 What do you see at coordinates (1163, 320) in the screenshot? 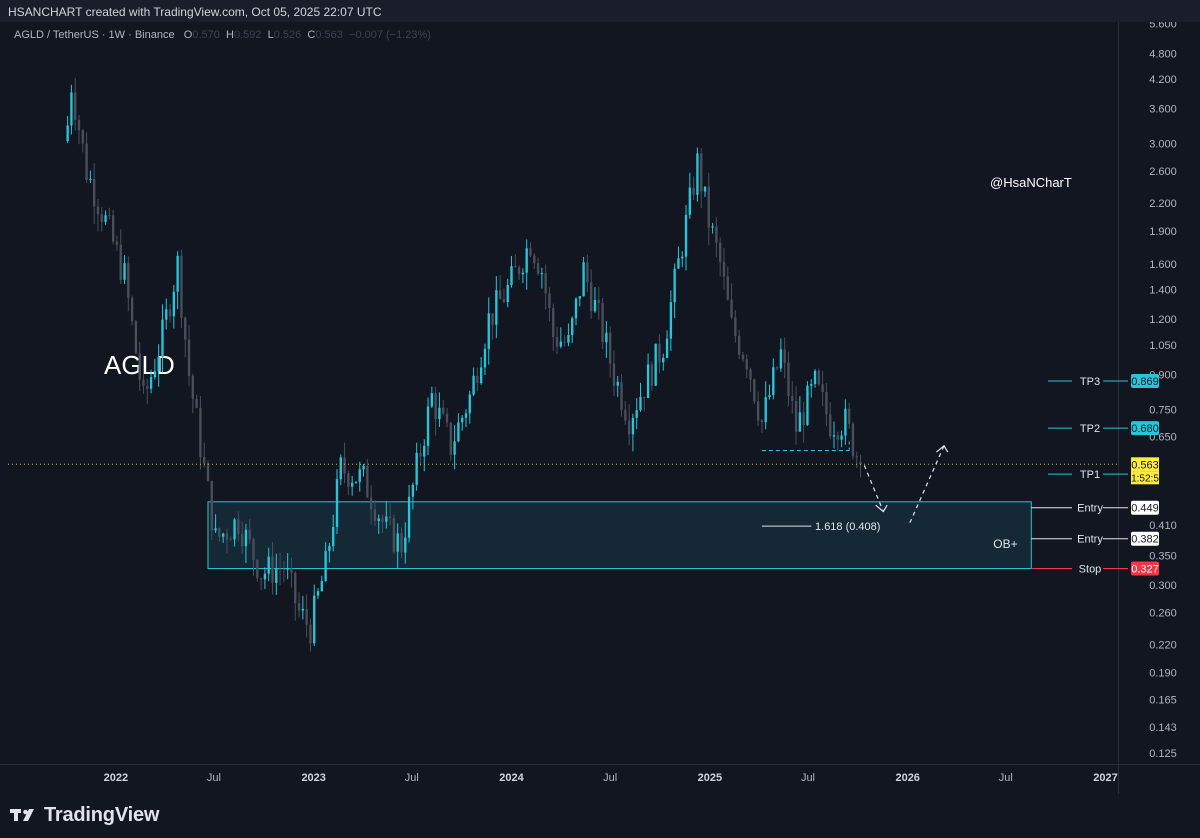
I see `price-tick-label: 1.200` at bounding box center [1163, 320].